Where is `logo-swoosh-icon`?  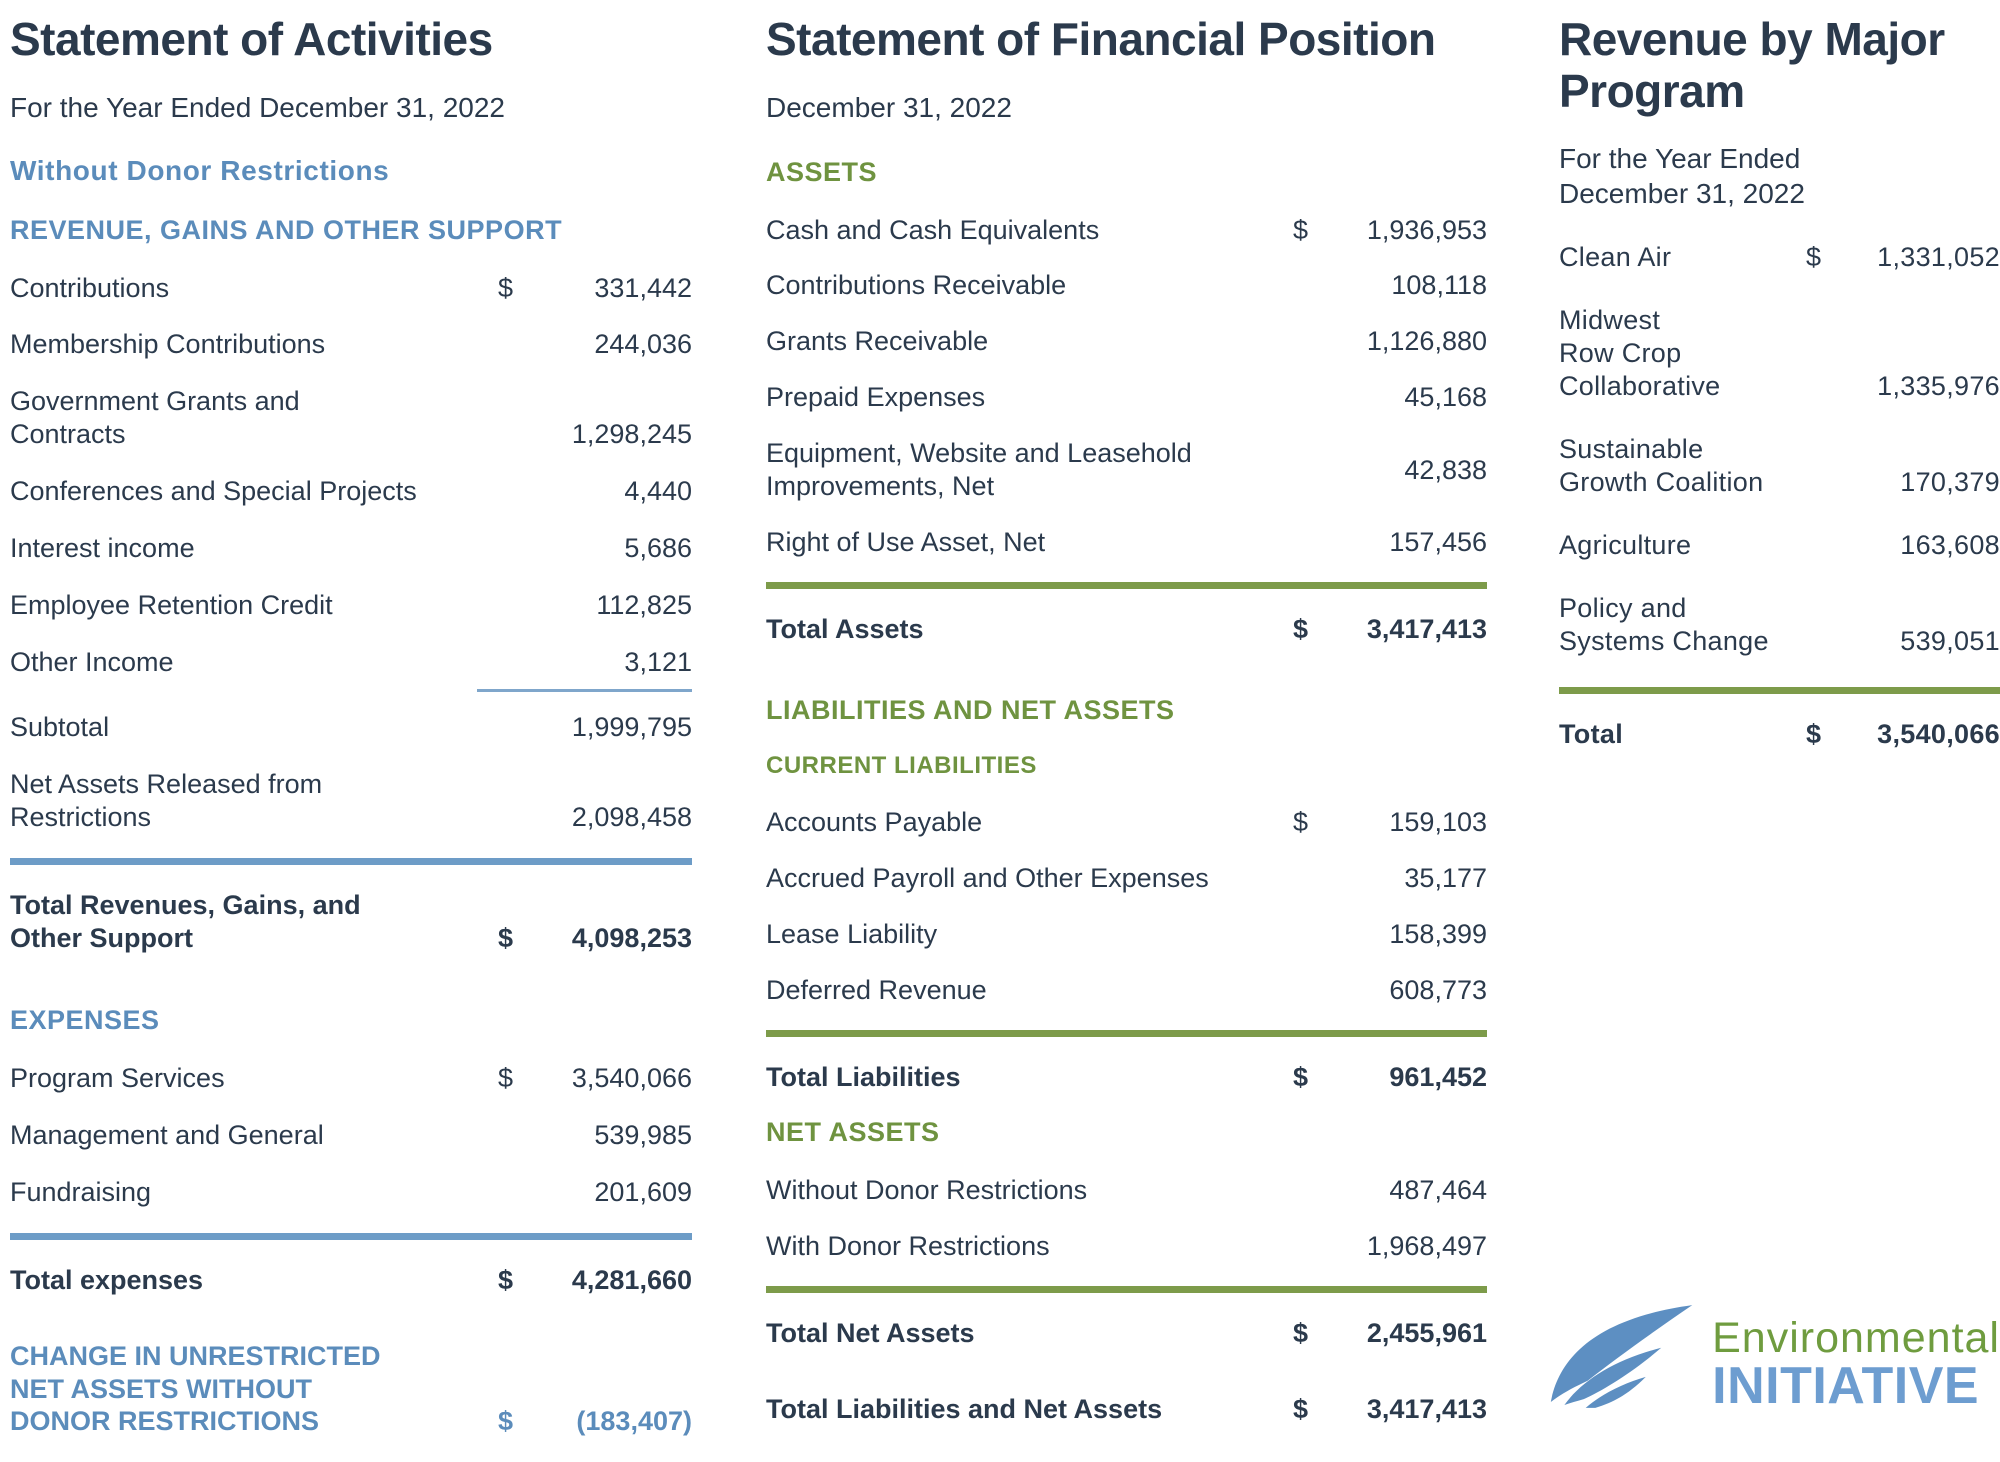
logo-swoosh-icon is located at coordinates (1621, 1356).